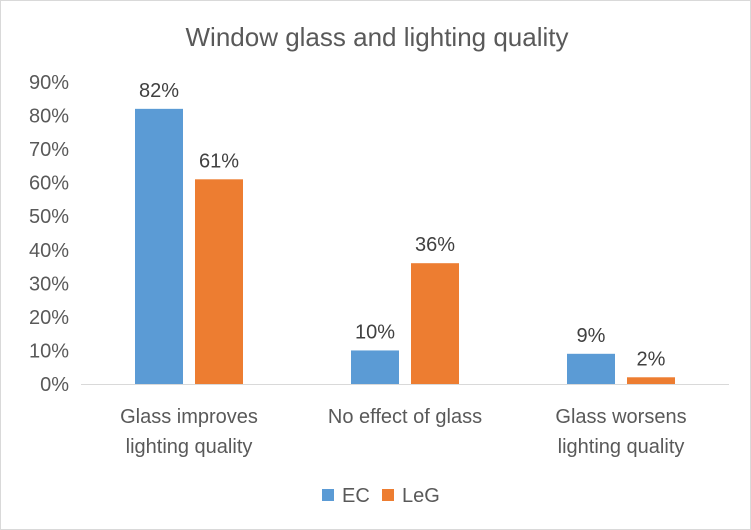  Describe the element at coordinates (49, 318) in the screenshot. I see `y-tick-label: 20%` at that location.